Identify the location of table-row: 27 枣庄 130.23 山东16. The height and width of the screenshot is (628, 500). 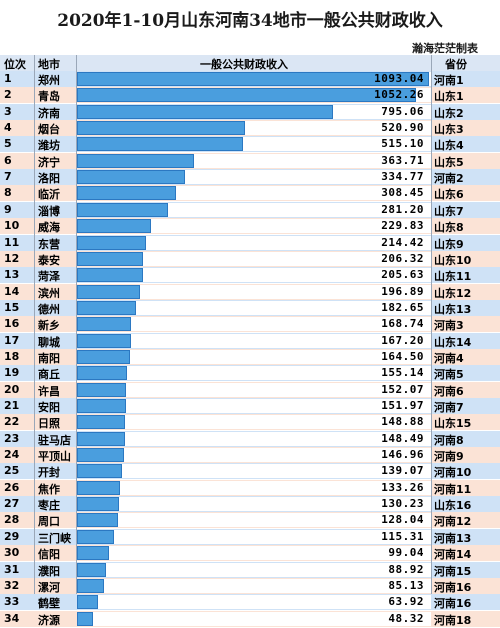
(250, 504).